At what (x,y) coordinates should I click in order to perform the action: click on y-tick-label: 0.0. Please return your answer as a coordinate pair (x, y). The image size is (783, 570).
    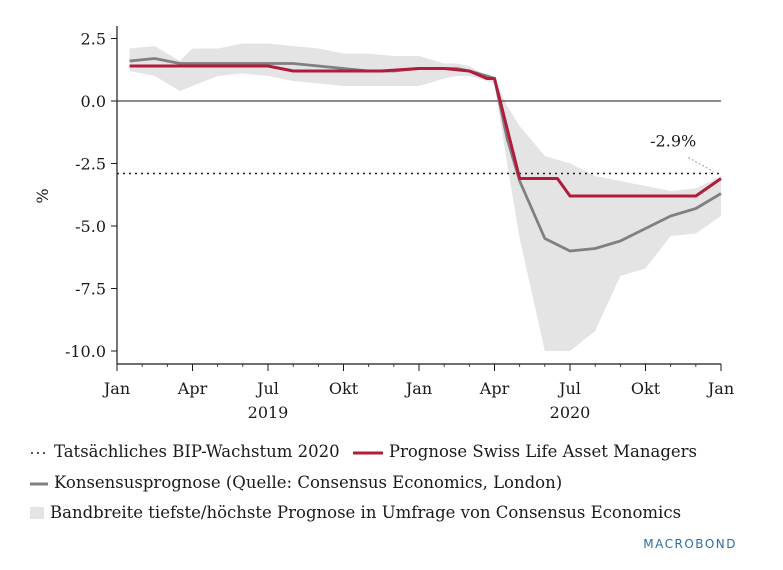
    Looking at the image, I should click on (93, 101).